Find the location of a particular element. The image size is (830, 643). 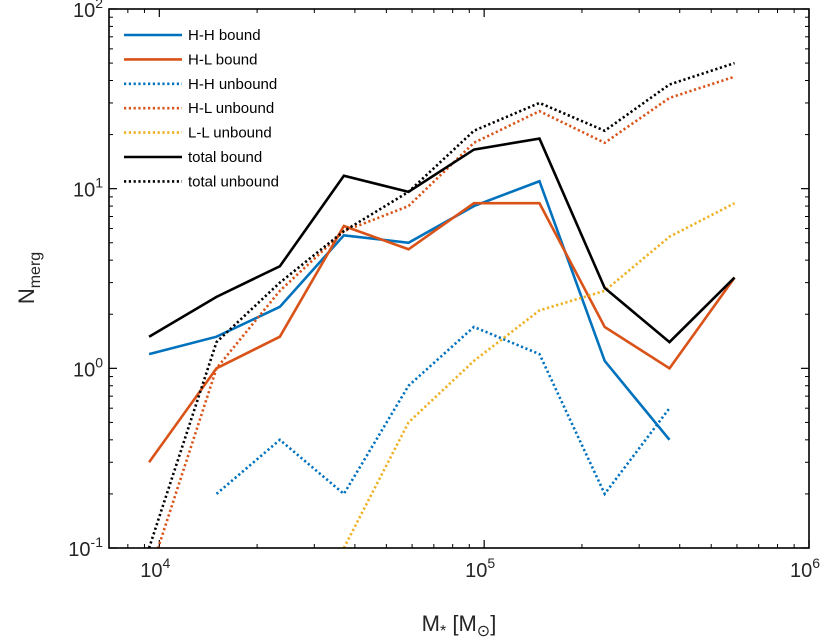

y-tick-label: 10¹ is located at coordinates (88, 188).